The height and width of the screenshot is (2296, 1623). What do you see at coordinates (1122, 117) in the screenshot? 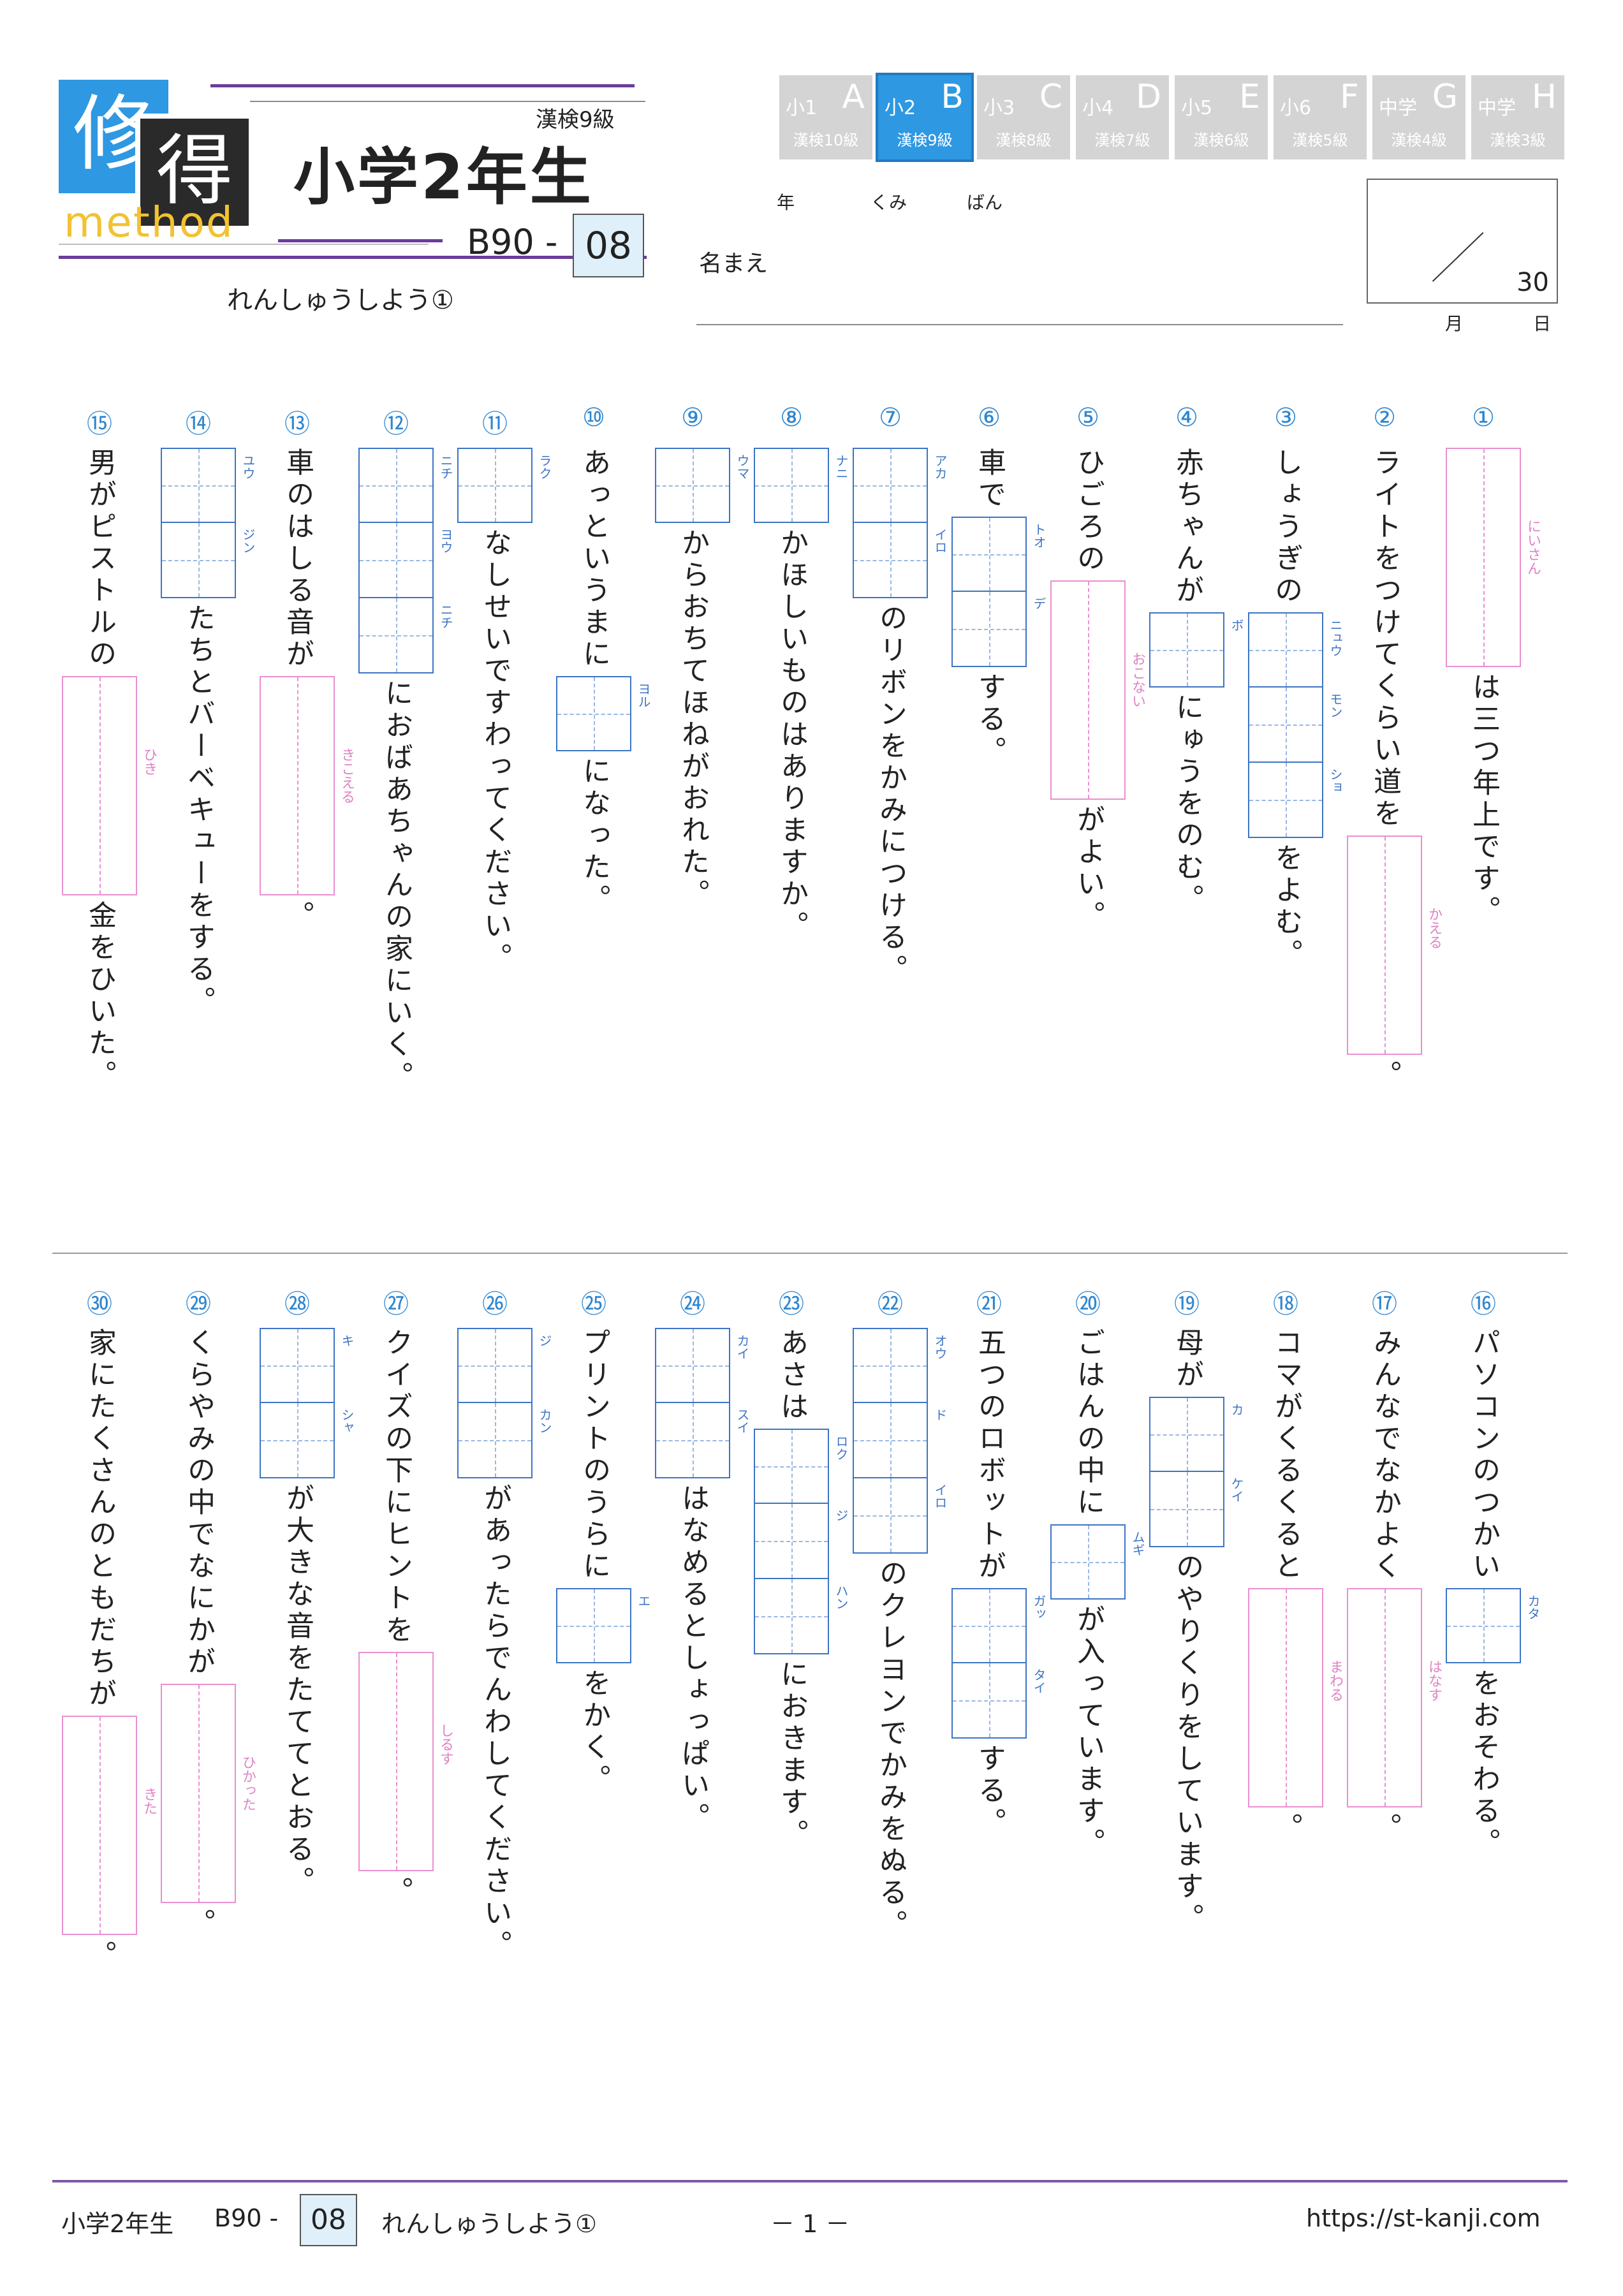
I see `grade-tab-4: 小4 D 漢検7級` at bounding box center [1122, 117].